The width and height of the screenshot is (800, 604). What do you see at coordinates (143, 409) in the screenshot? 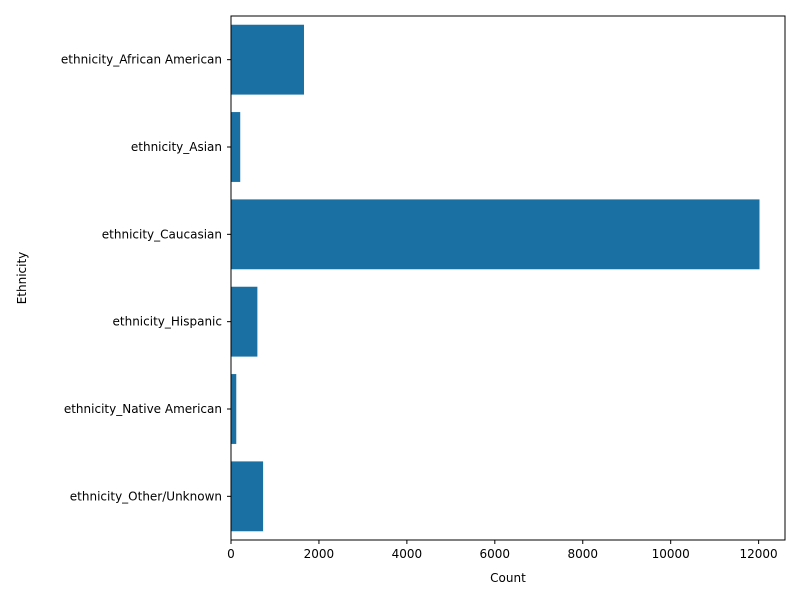
I see `y-tick-label-4: ethnicity_Native American` at bounding box center [143, 409].